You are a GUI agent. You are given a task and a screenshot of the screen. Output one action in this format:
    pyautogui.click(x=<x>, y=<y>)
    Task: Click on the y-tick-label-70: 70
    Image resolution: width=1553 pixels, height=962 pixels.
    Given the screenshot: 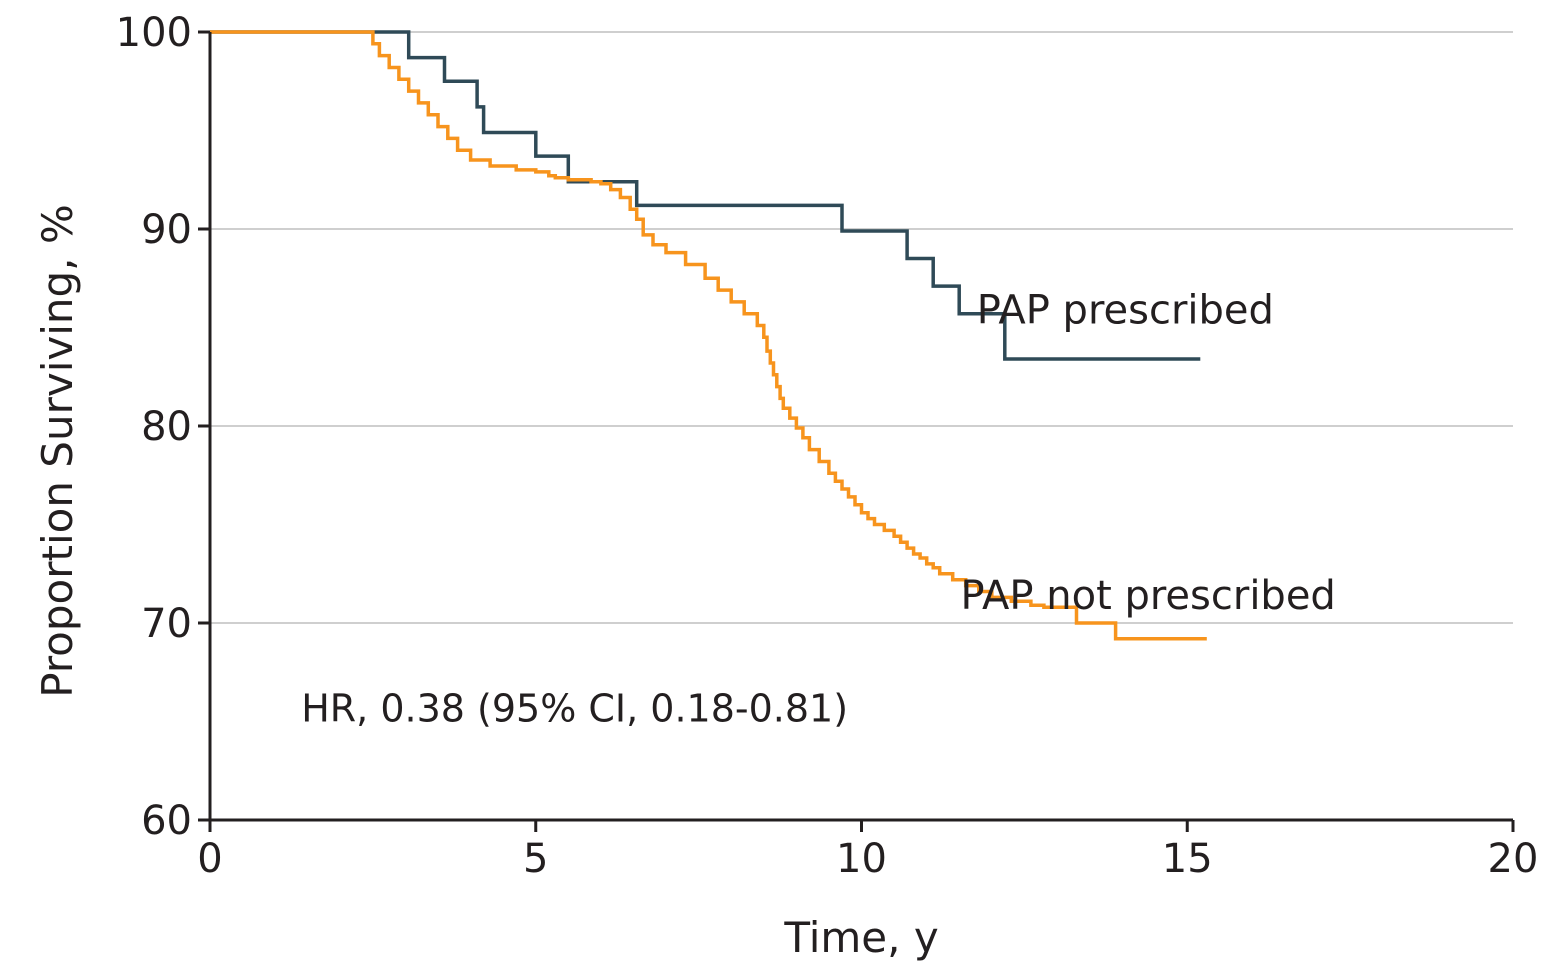 What is the action you would take?
    pyautogui.click(x=166, y=624)
    